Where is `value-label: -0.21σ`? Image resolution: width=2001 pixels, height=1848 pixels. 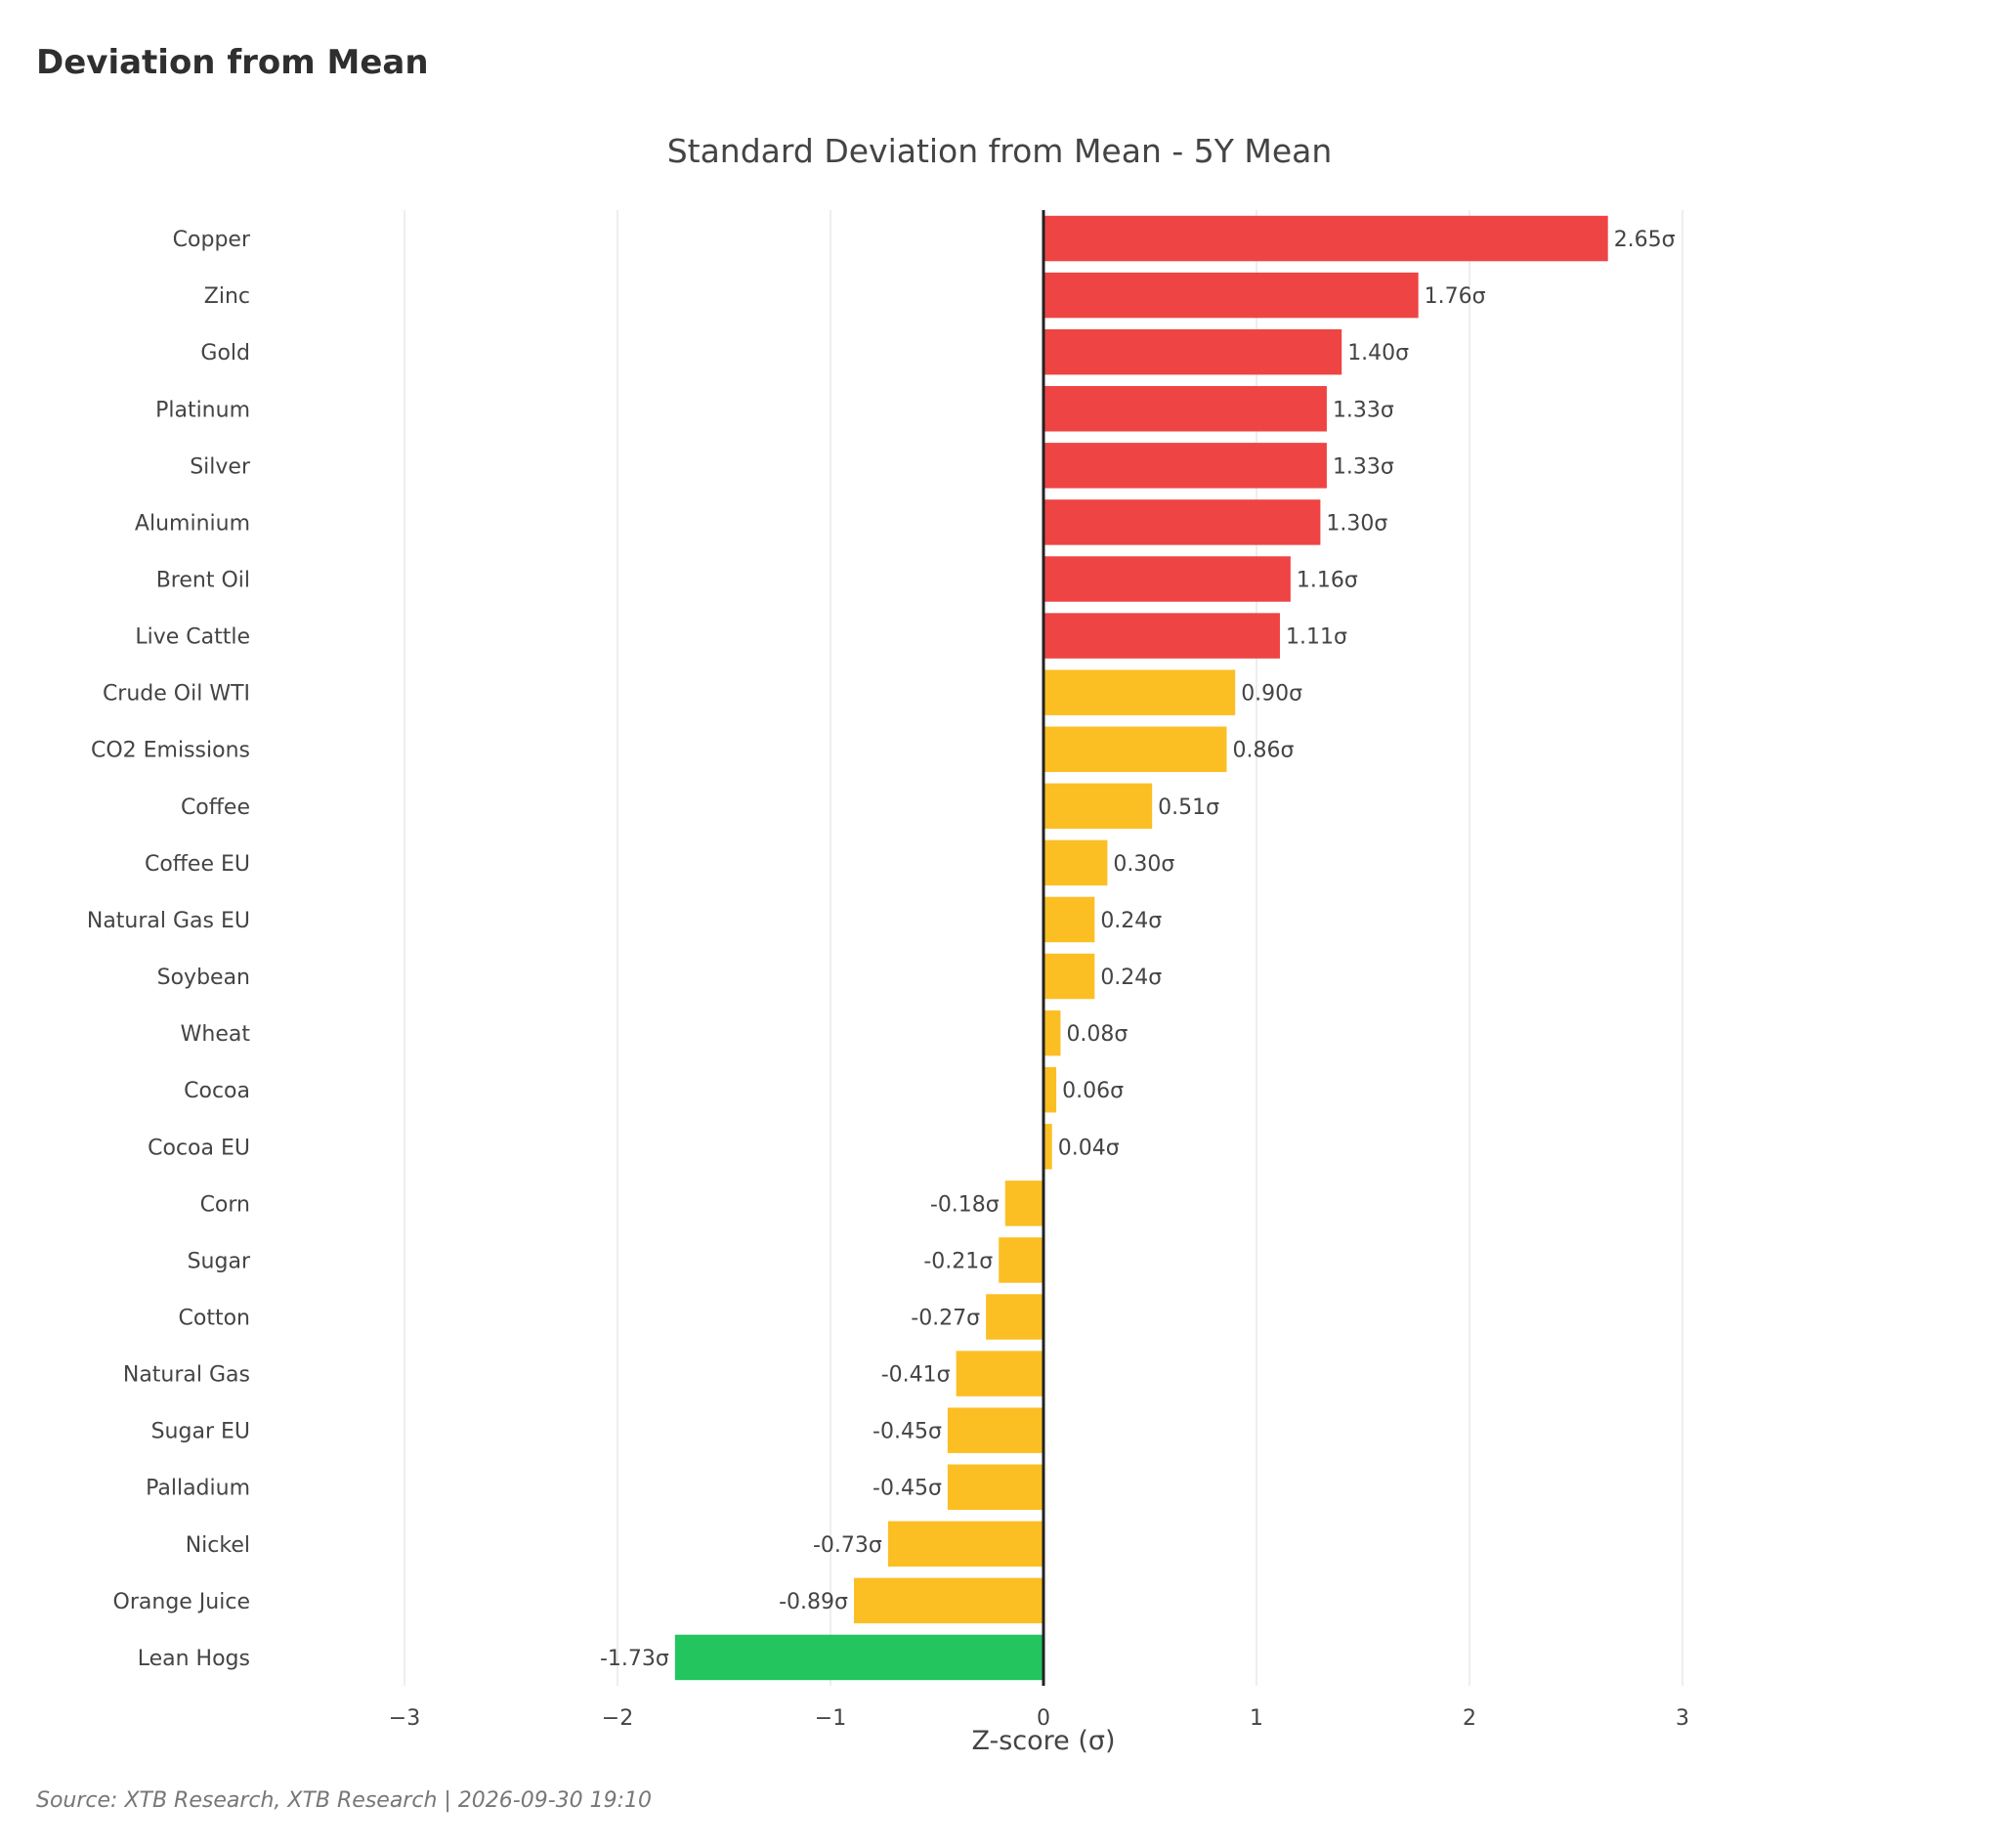 value-label: -0.21σ is located at coordinates (958, 1261).